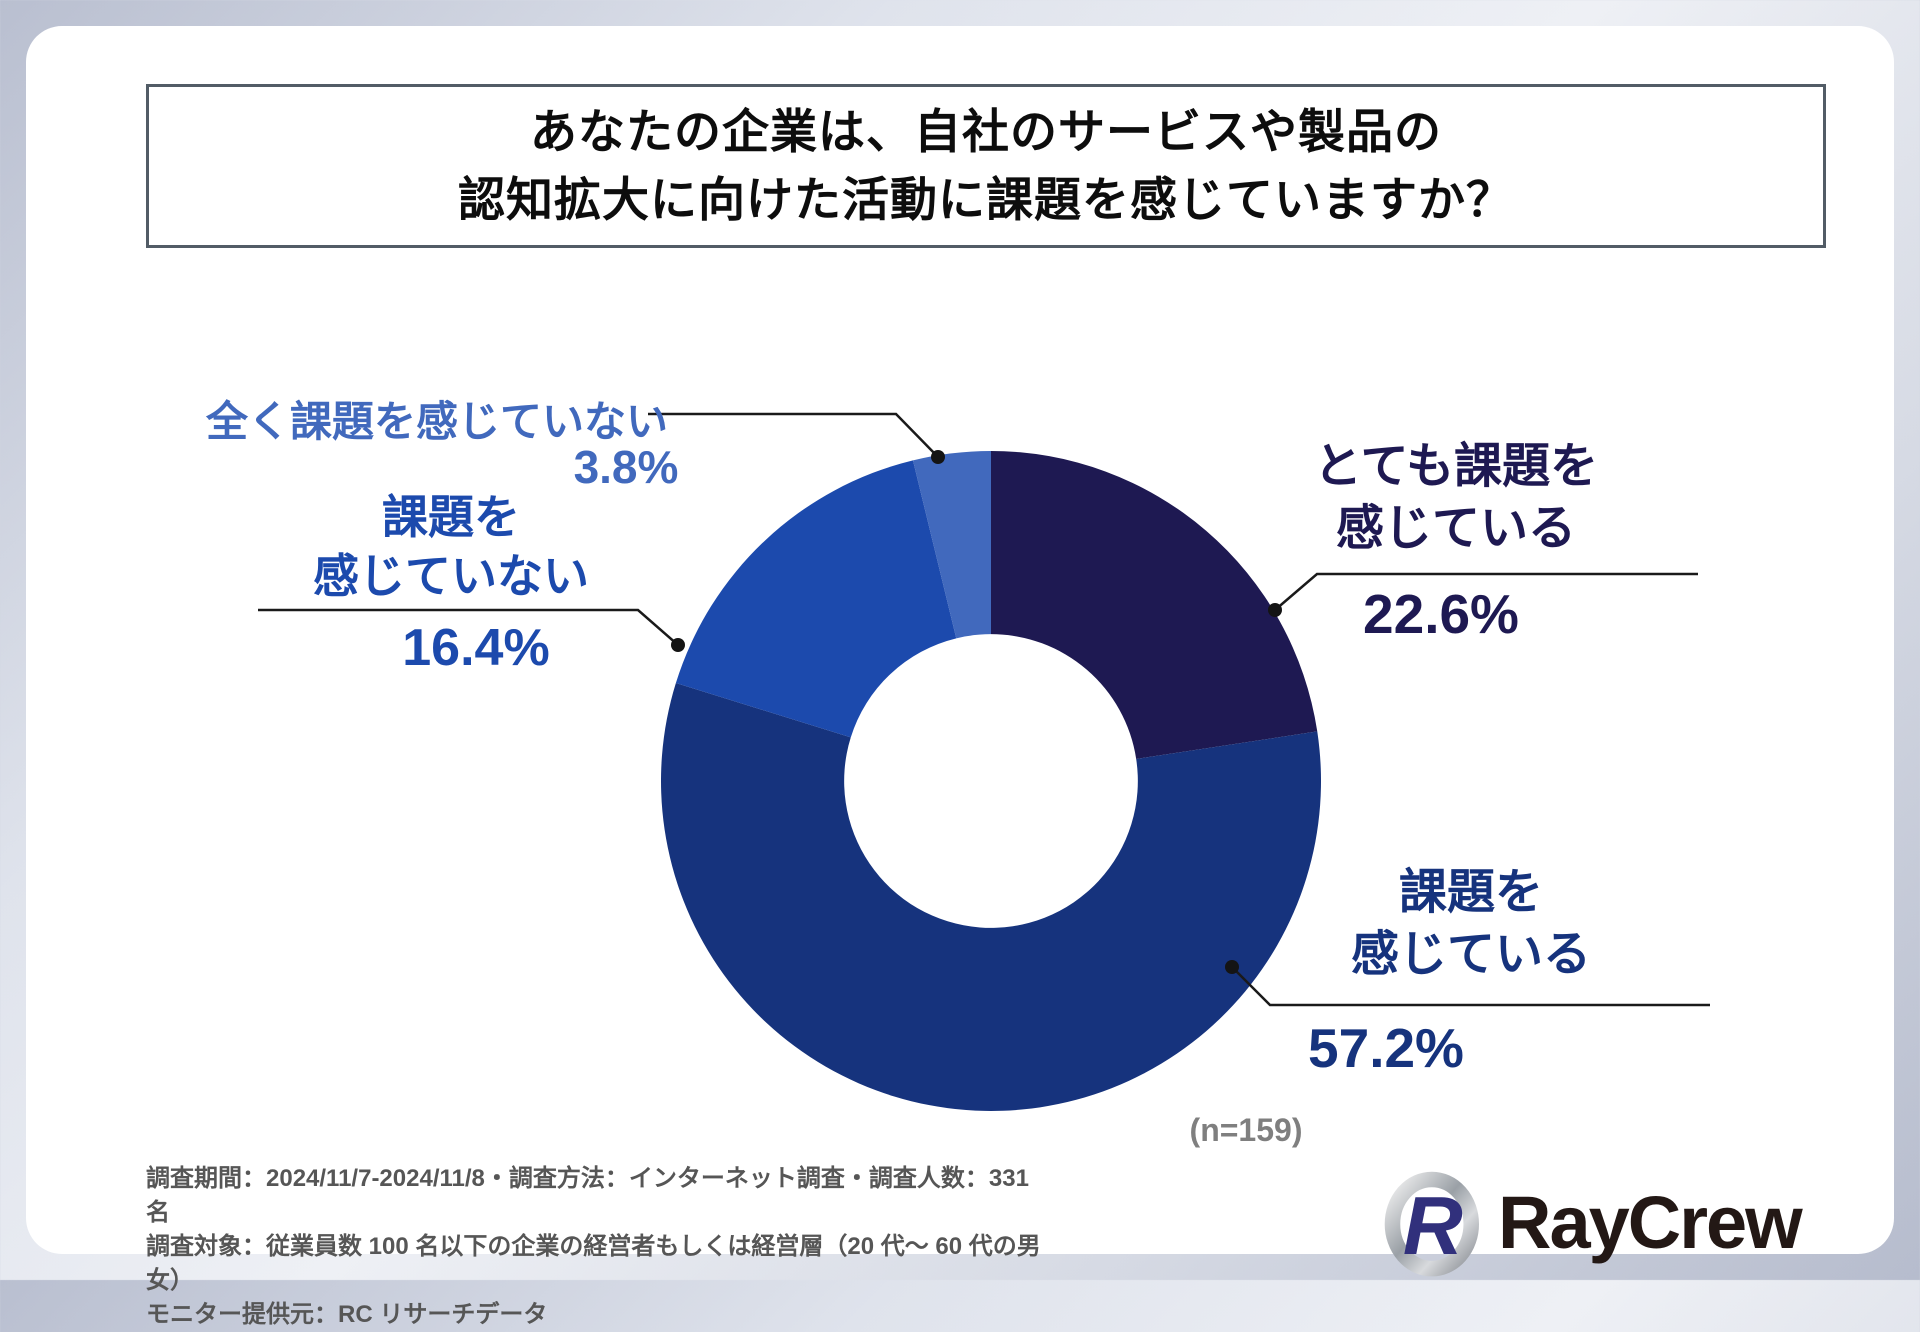 Image resolution: width=1920 pixels, height=1332 pixels. Describe the element at coordinates (451, 517) in the screenshot. I see `segment-label-not-line1: 課題を` at that location.